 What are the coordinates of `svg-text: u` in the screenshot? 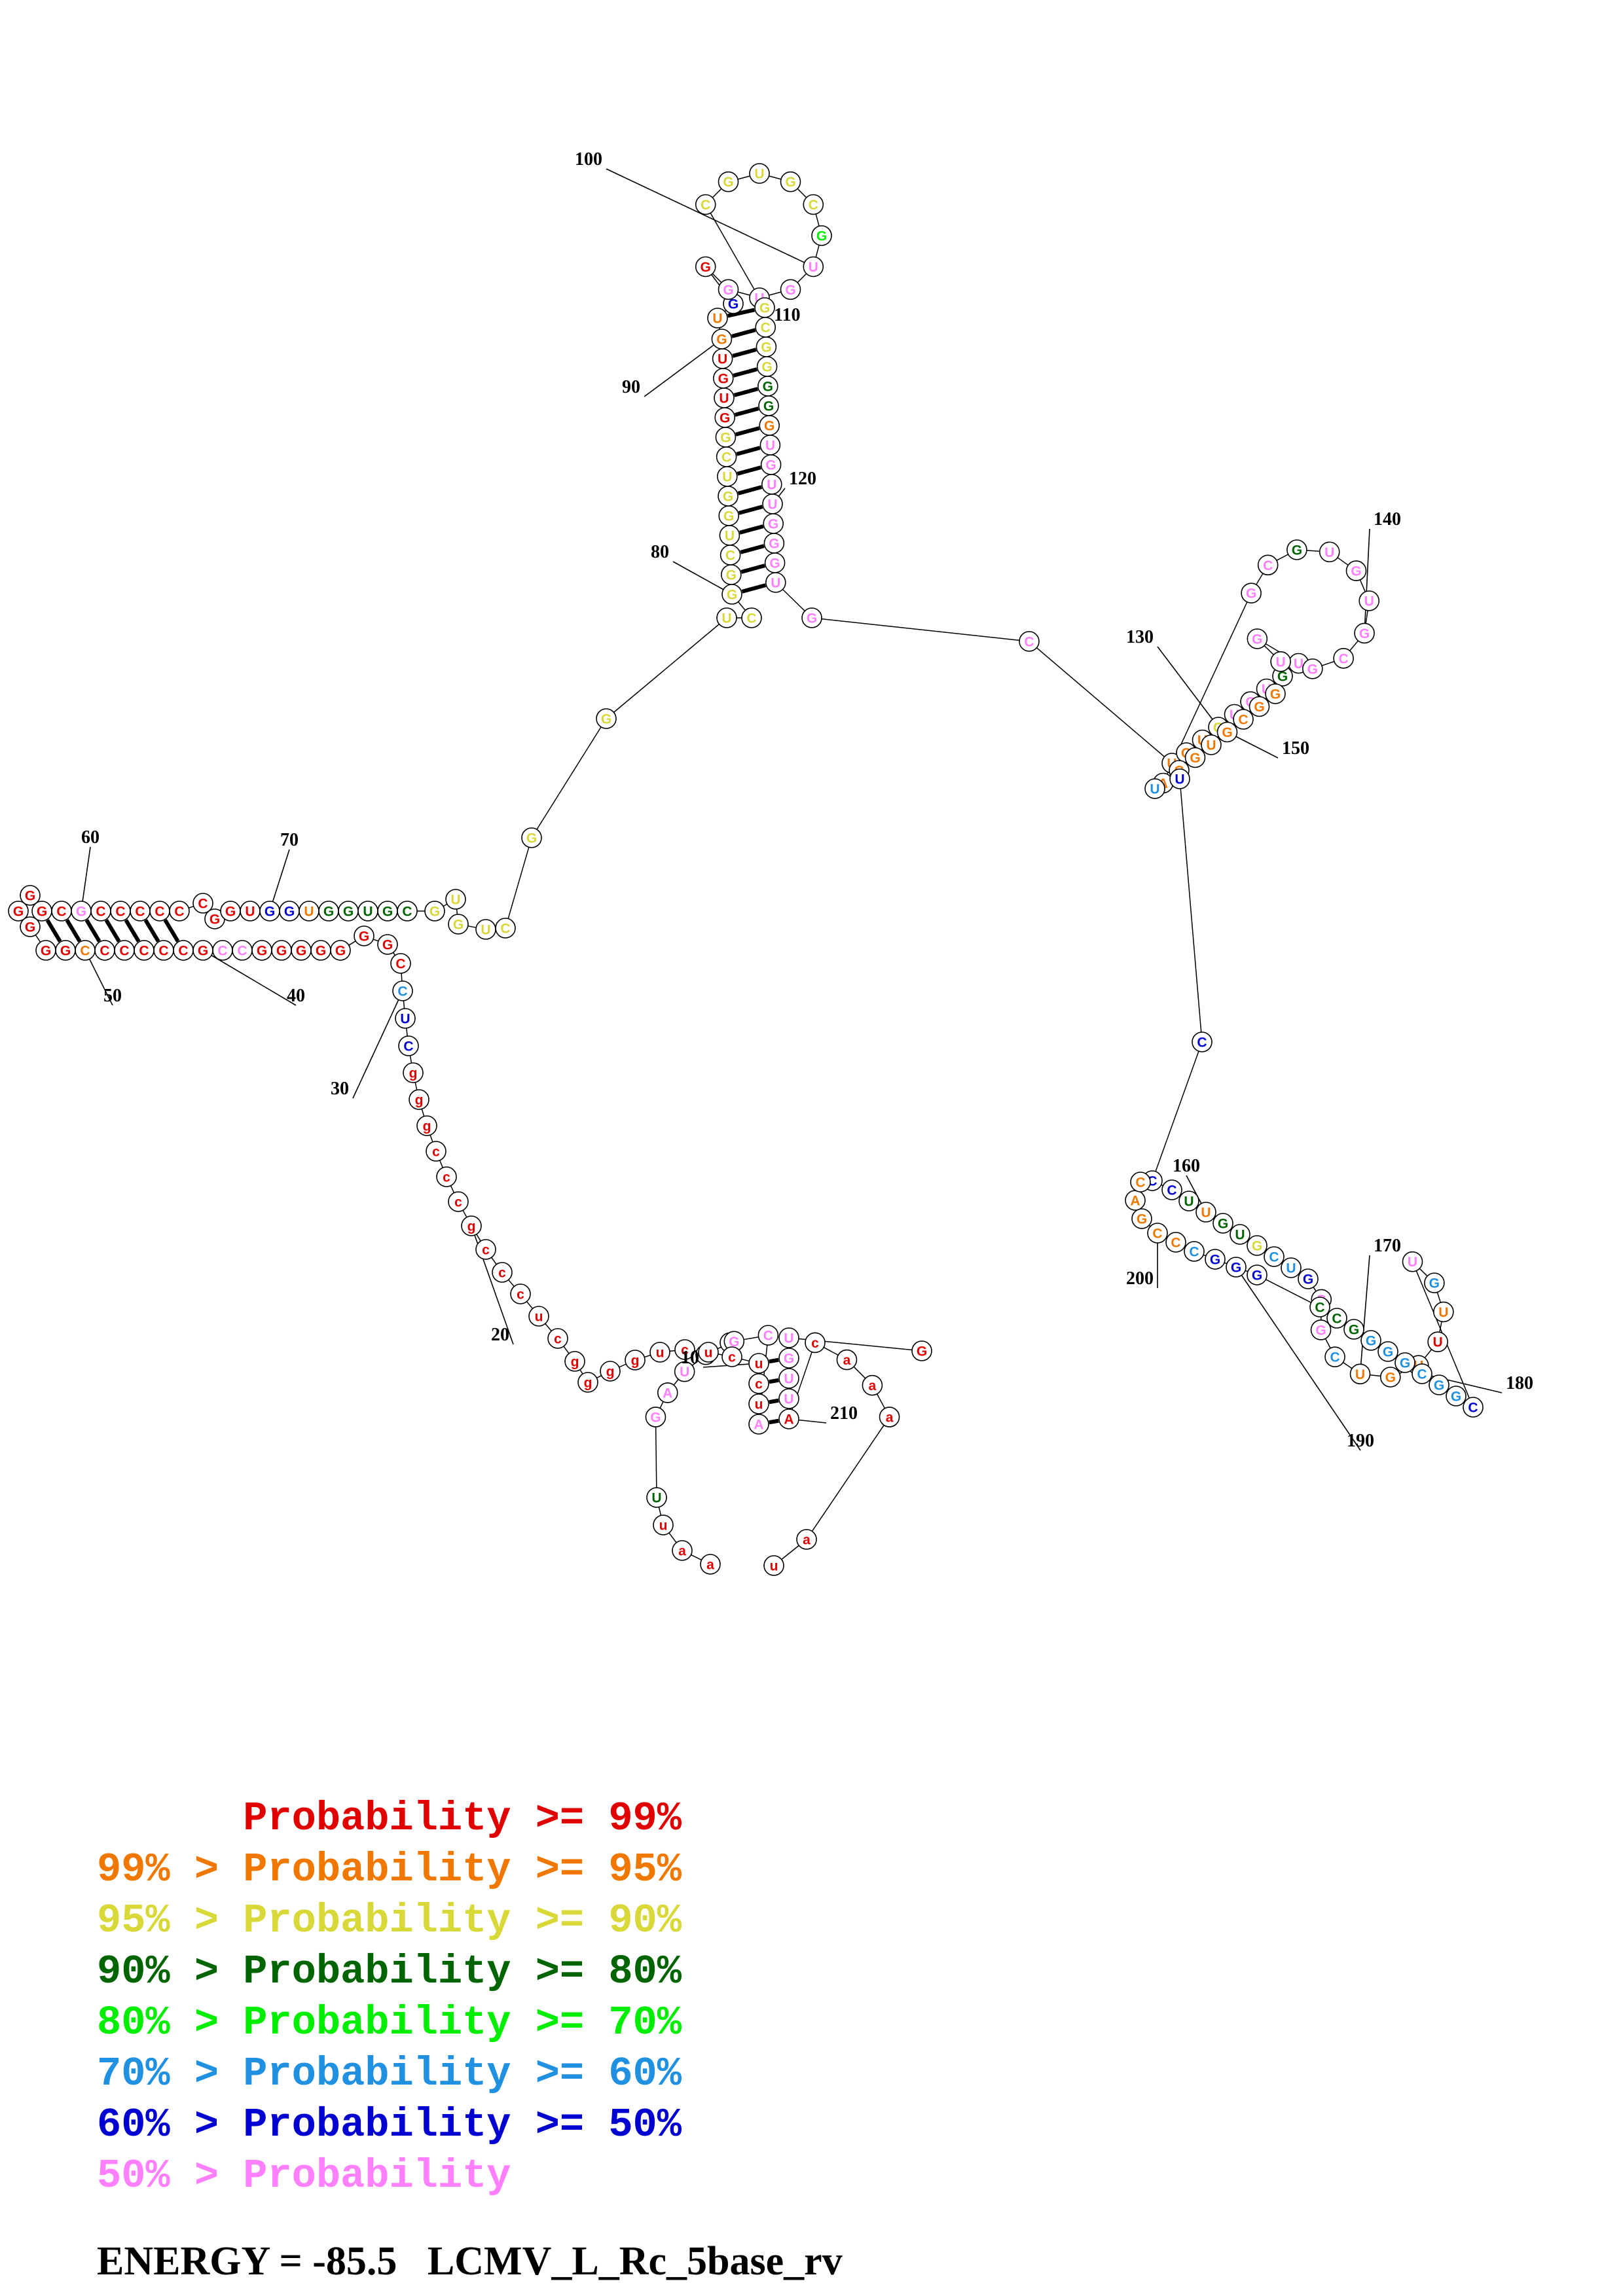 It's located at (660, 1353).